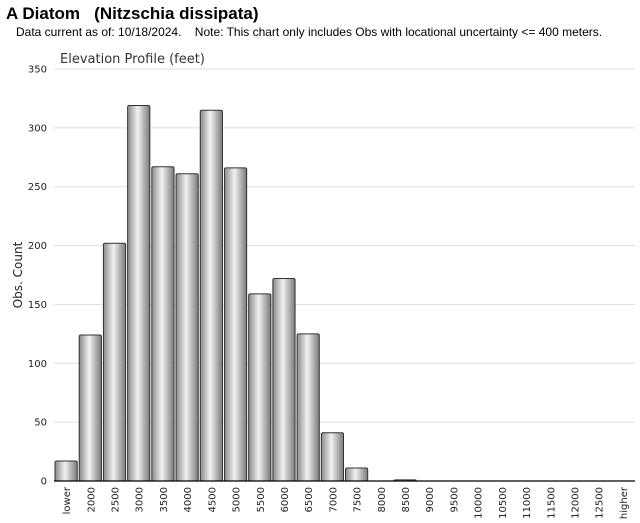  What do you see at coordinates (132, 13) in the screenshot?
I see `page-title: A Diatom (Nitzschia dissipata)` at bounding box center [132, 13].